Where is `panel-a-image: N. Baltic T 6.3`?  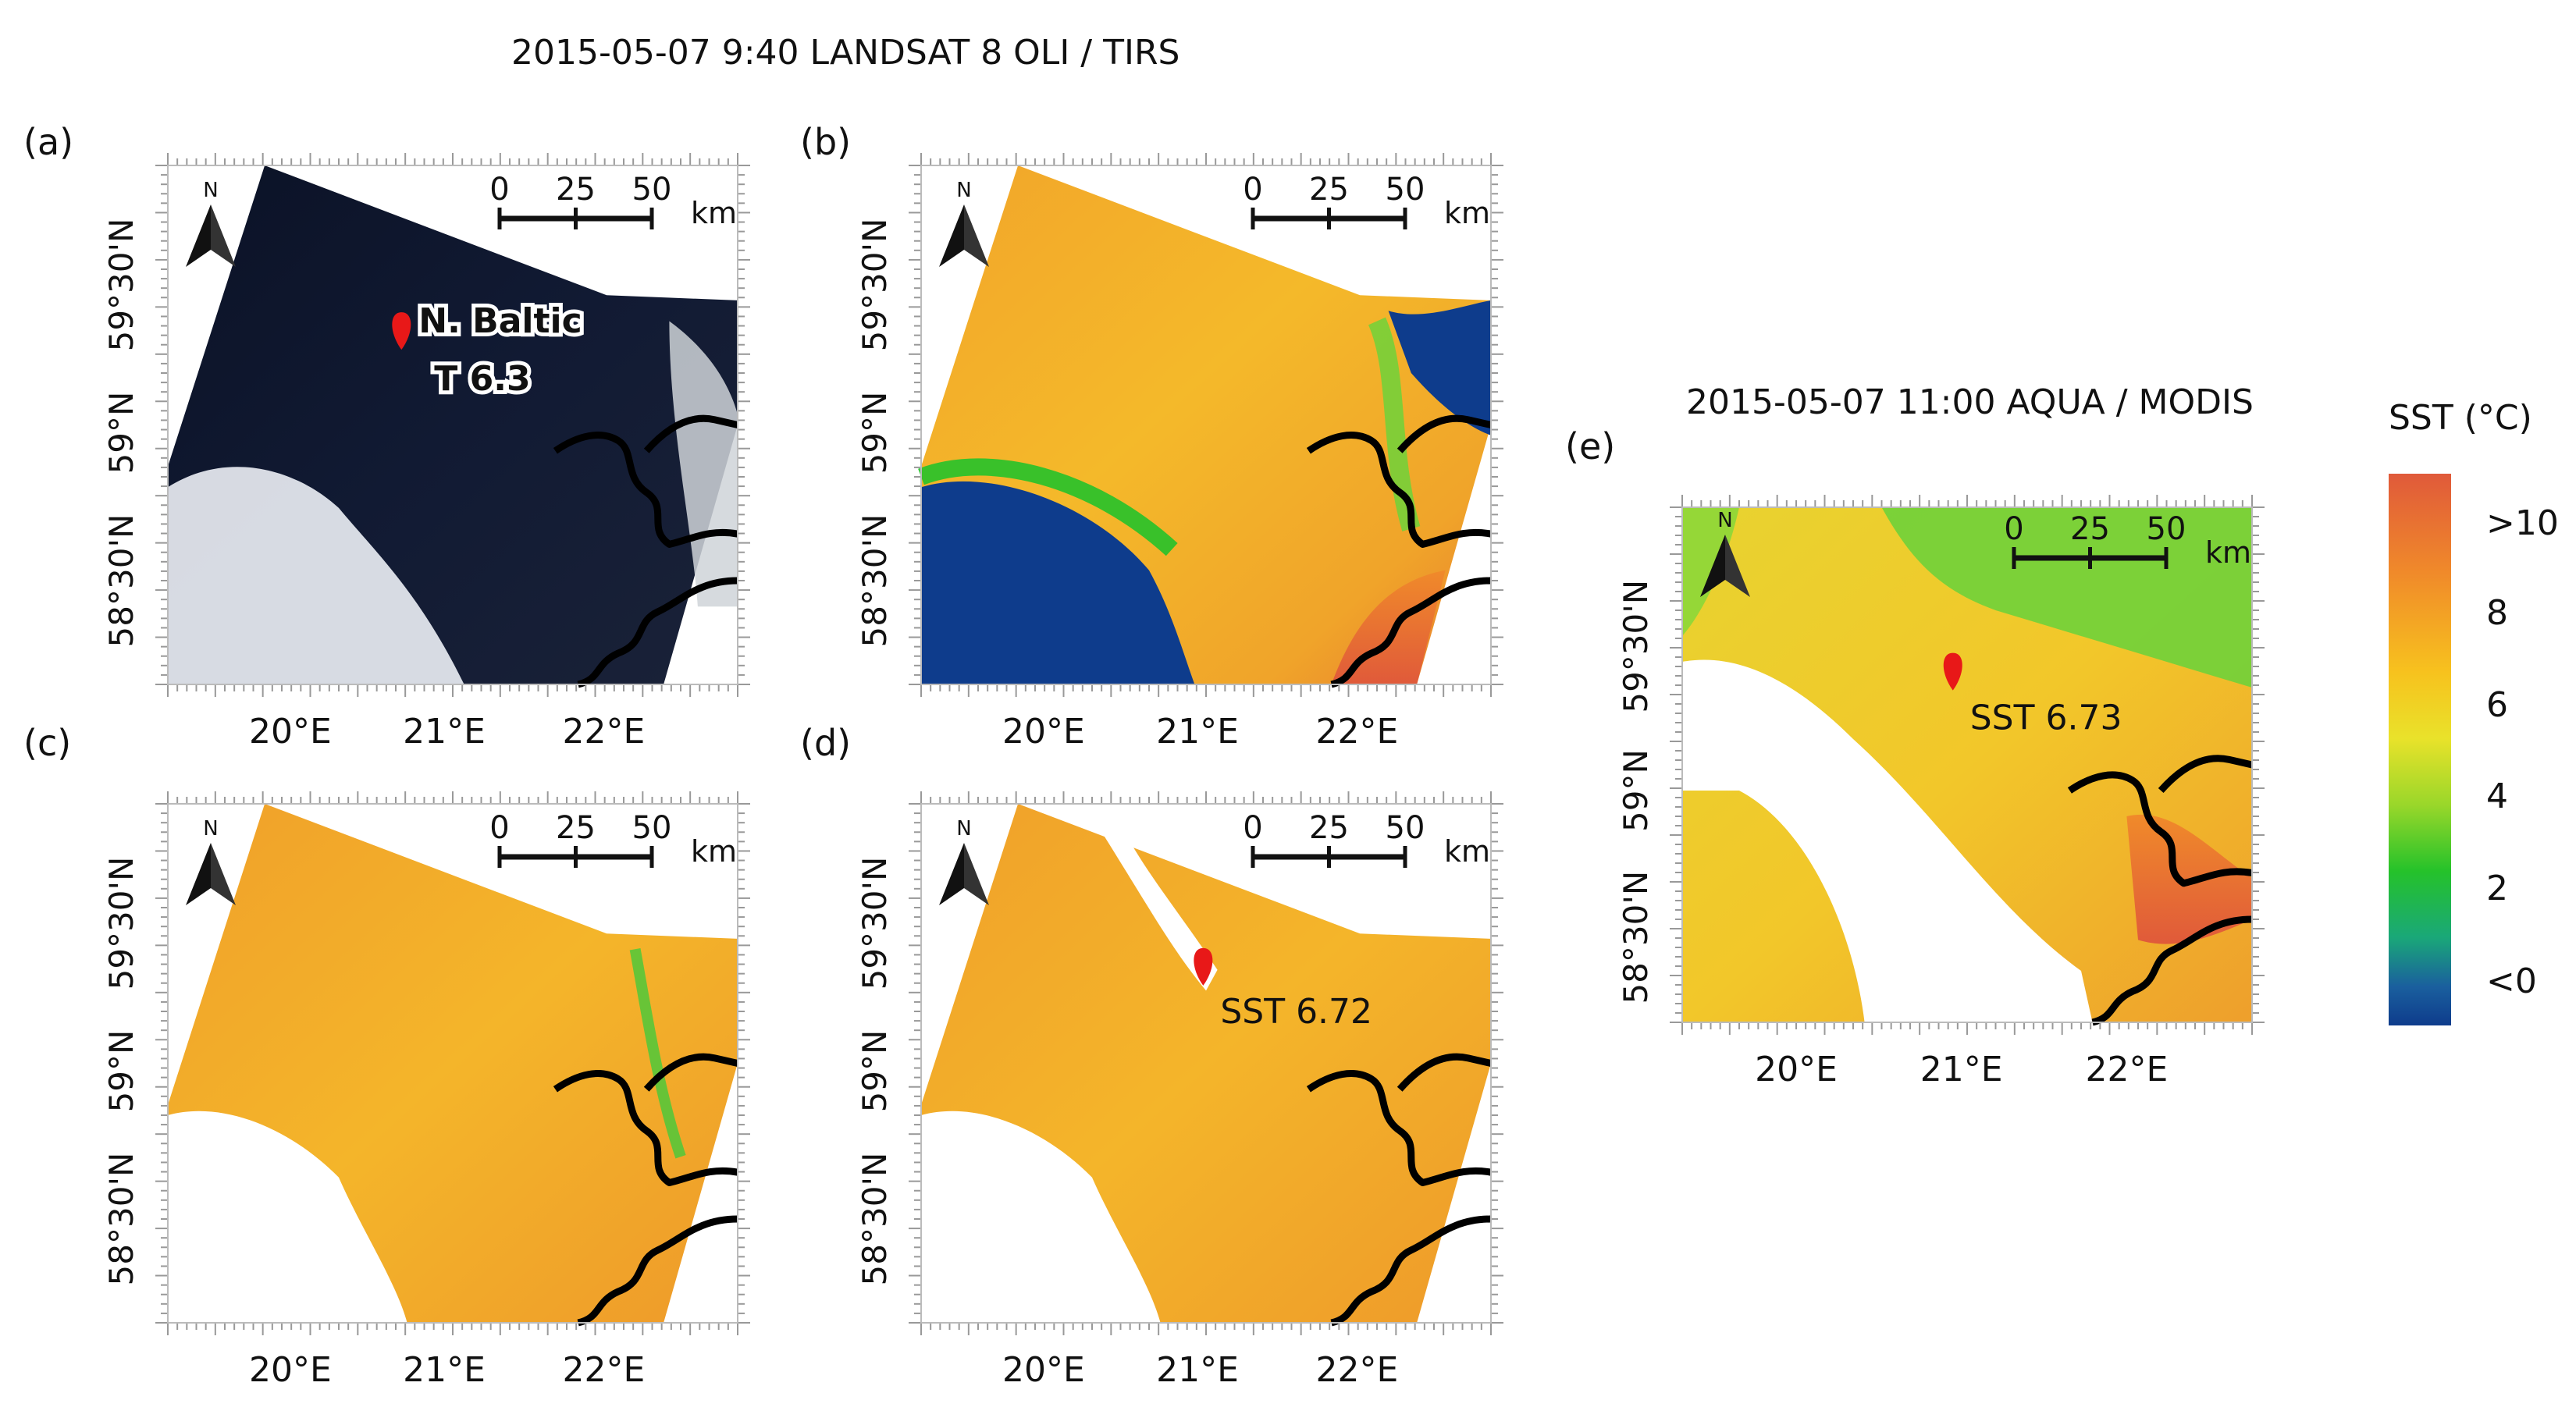
panel-a-image: N. Baltic T 6.3 is located at coordinates (453, 424).